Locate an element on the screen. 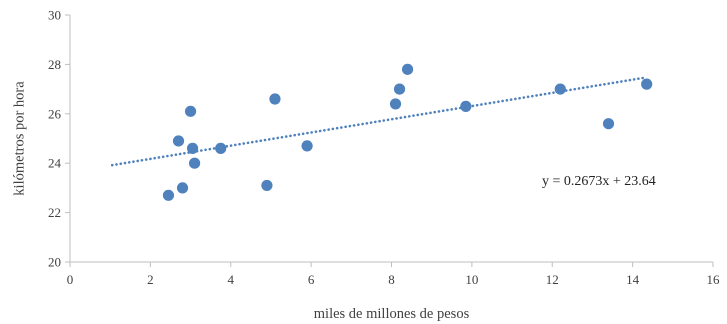 The image size is (727, 324). x-tick-label: 10 is located at coordinates (471, 279).